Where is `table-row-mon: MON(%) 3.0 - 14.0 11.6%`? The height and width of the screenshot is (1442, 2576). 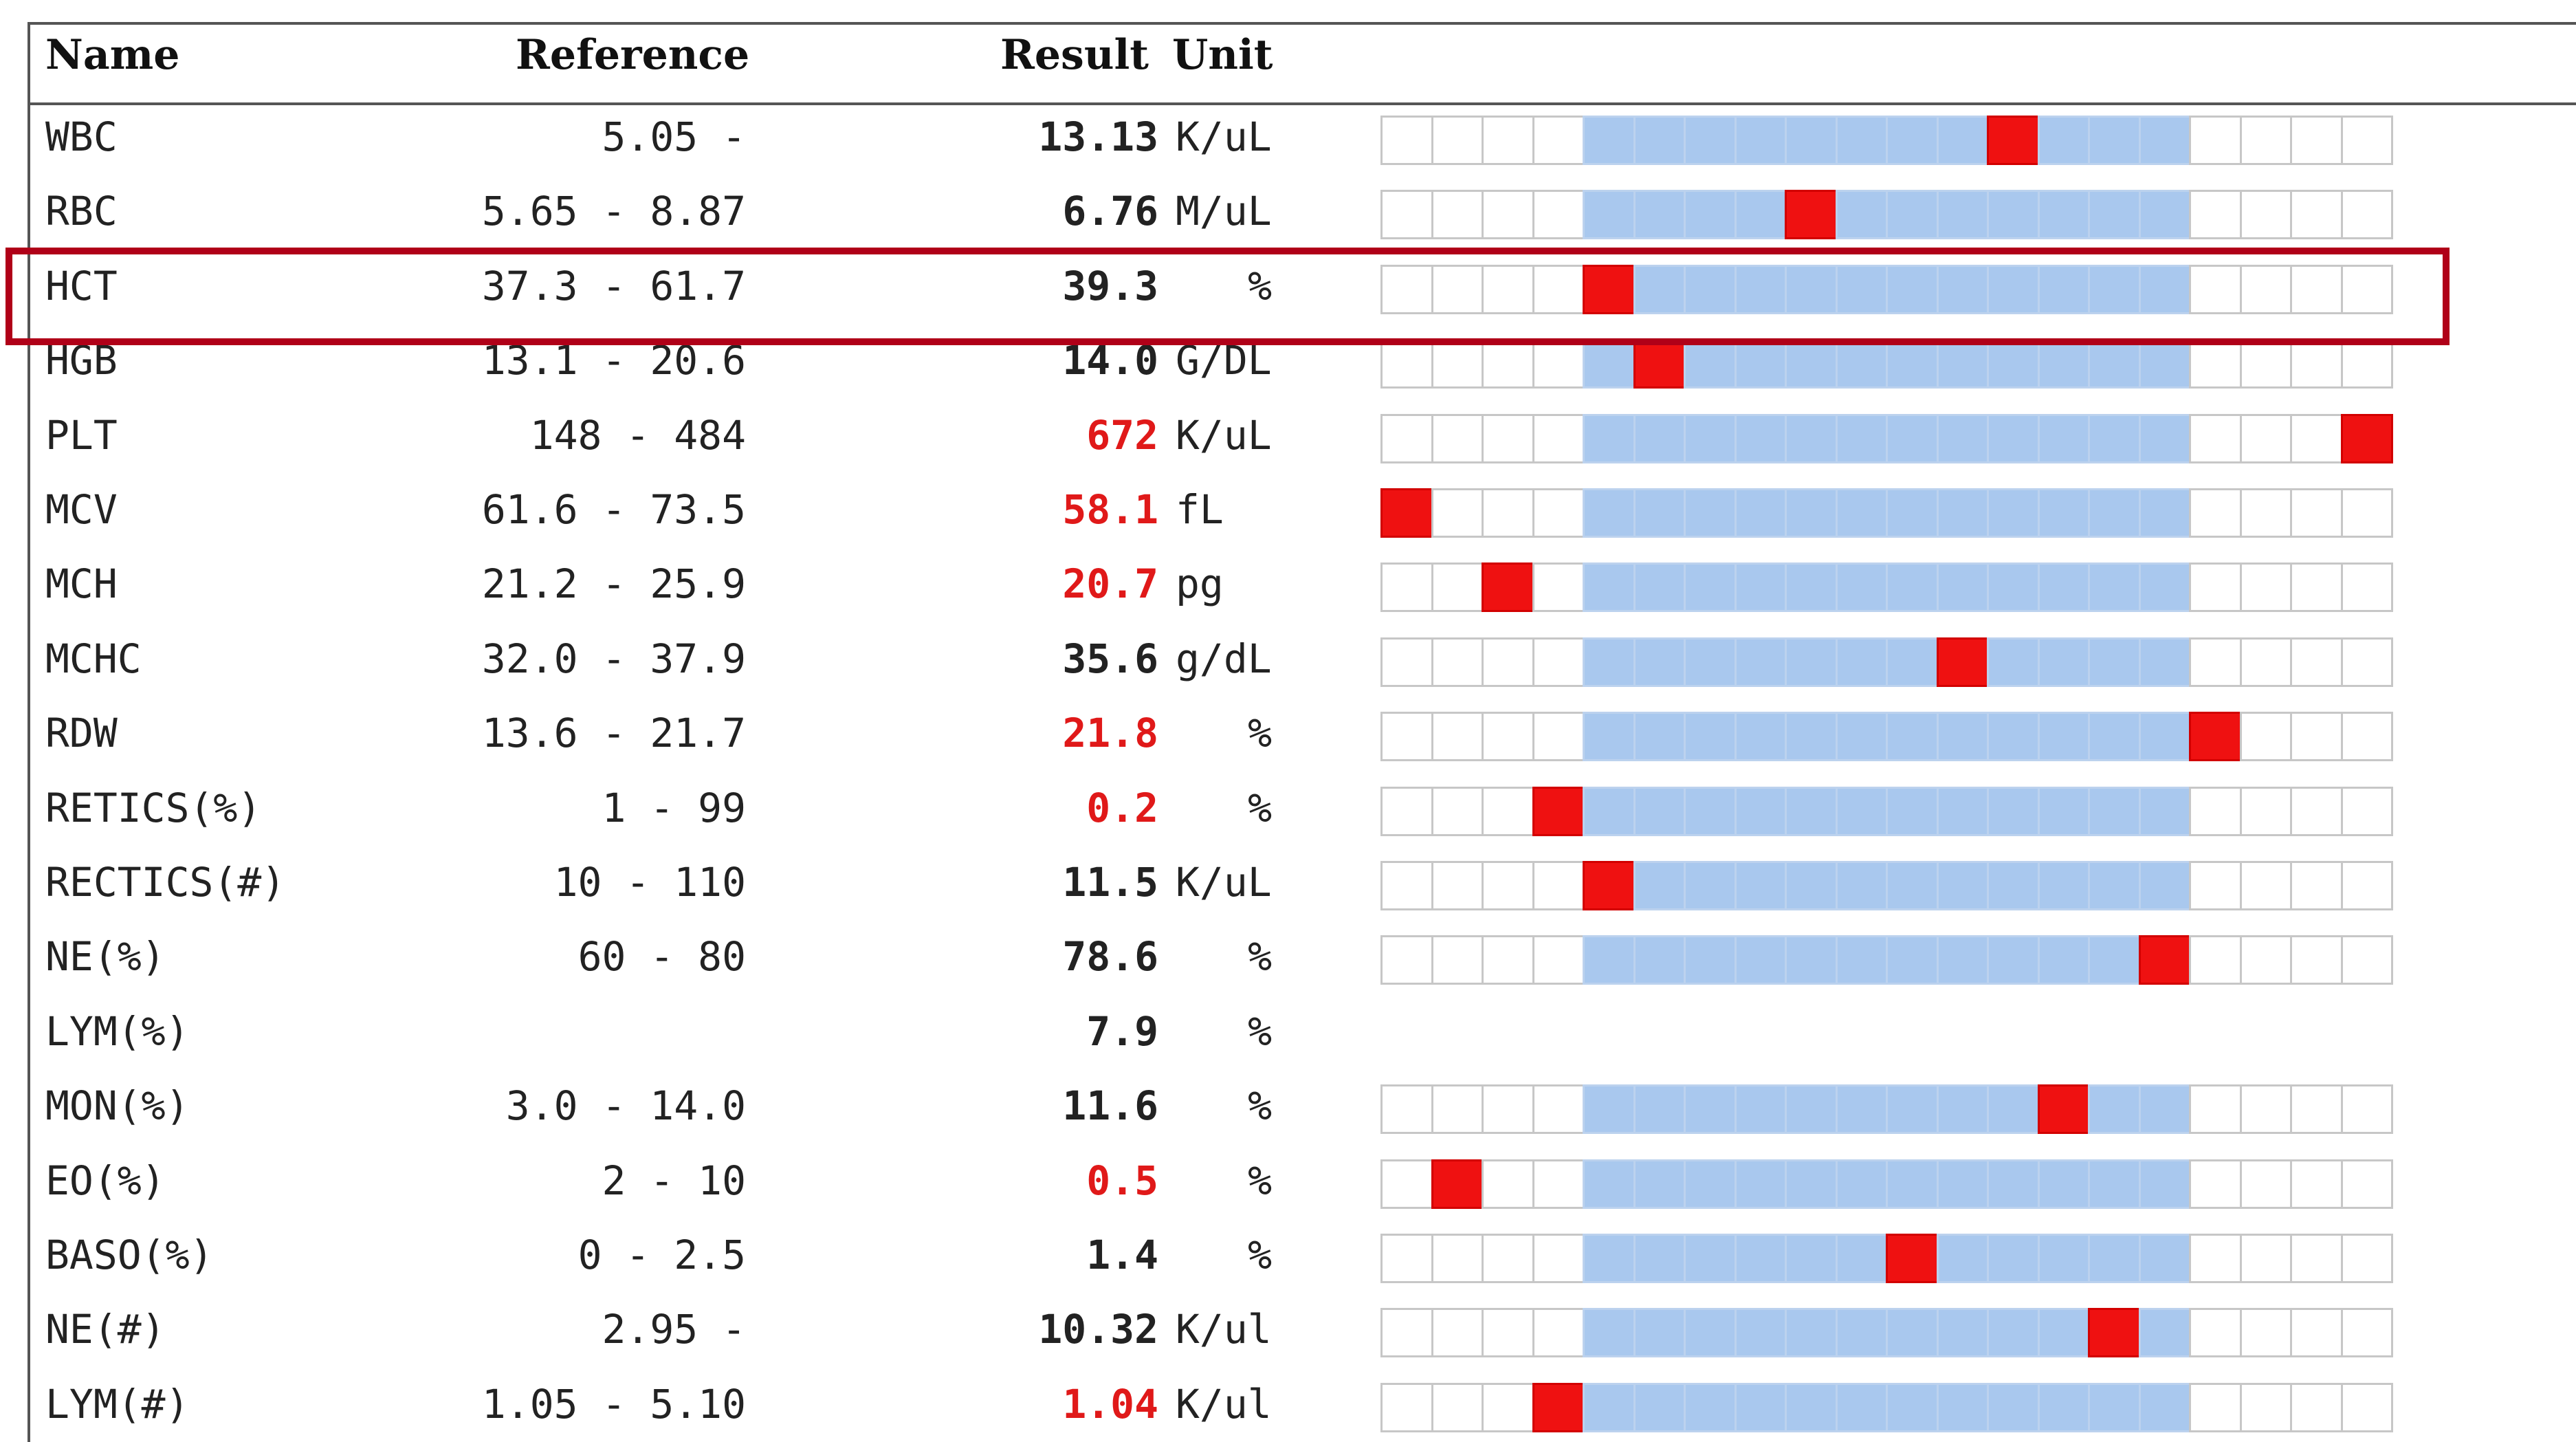 table-row-mon: MON(%) 3.0 - 14.0 11.6% is located at coordinates (1288, 1106).